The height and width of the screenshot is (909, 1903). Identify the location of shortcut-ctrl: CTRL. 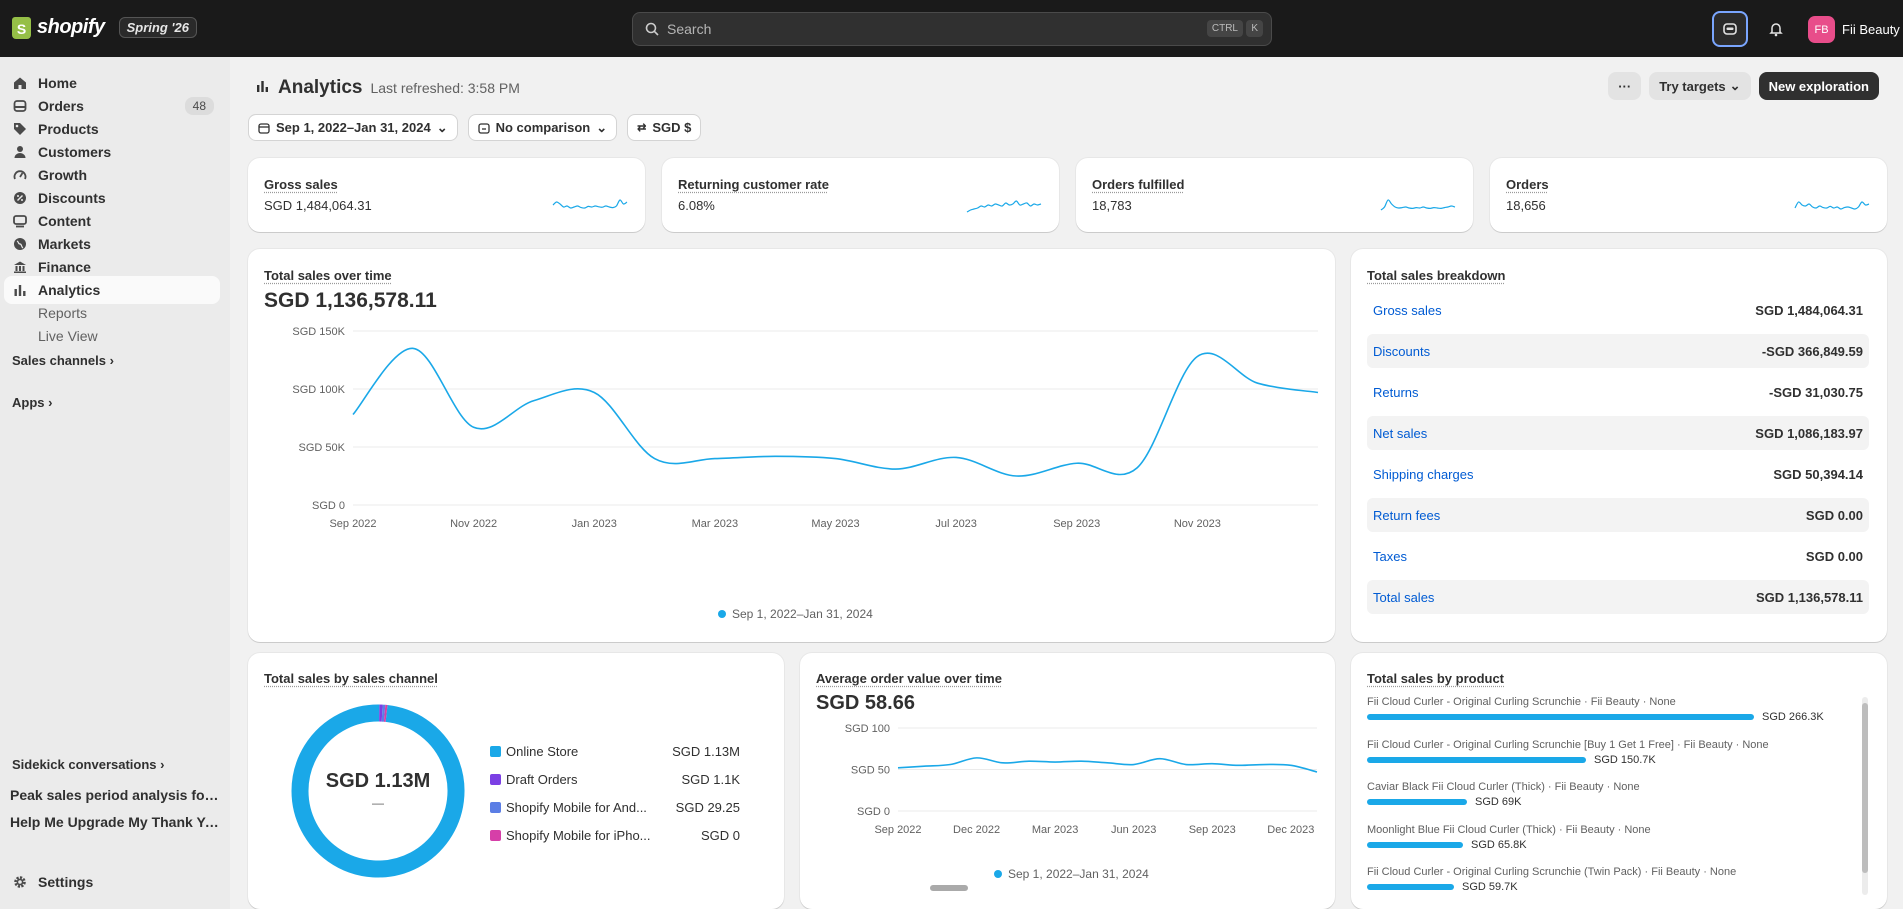
(1224, 28).